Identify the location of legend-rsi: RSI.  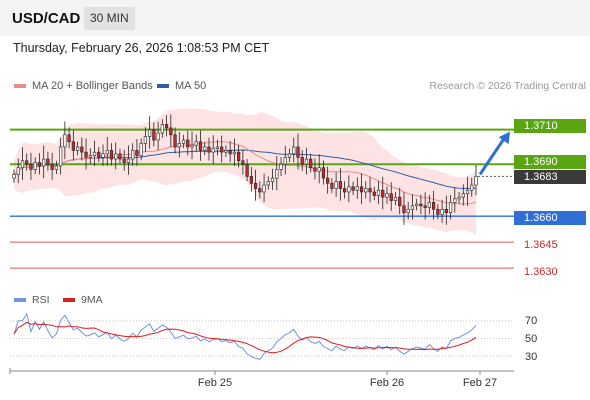
(32, 300).